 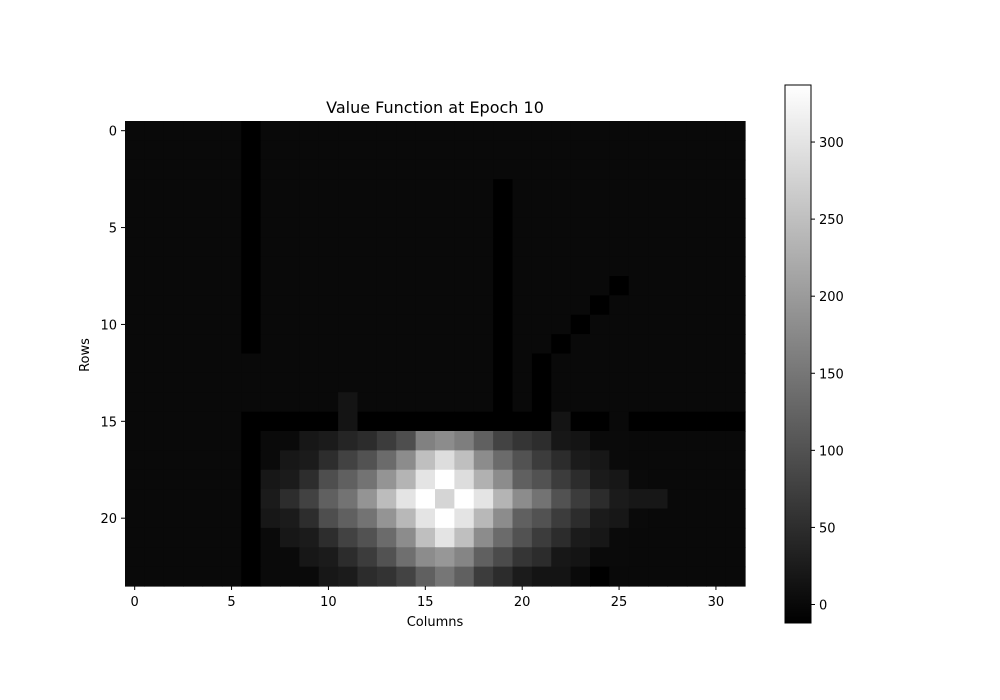 I want to click on x-tick-label: 30, so click(x=716, y=602).